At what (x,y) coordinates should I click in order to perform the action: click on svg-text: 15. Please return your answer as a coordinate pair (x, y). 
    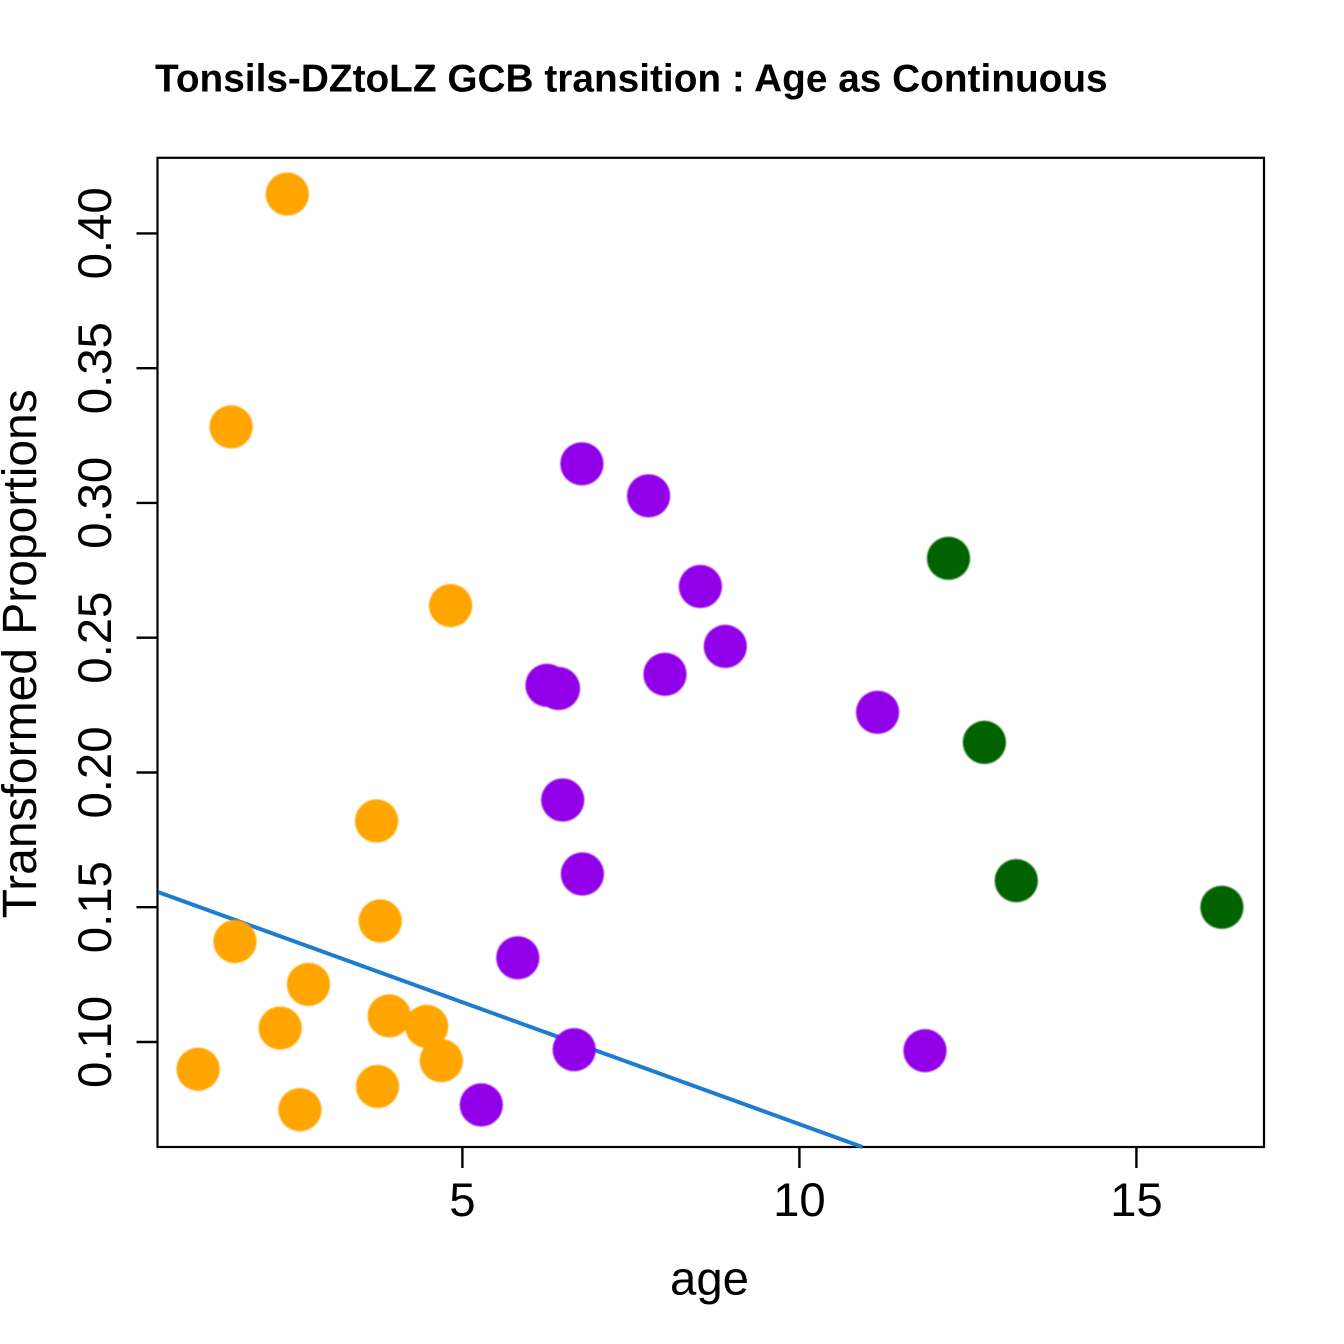
    Looking at the image, I should click on (1136, 1200).